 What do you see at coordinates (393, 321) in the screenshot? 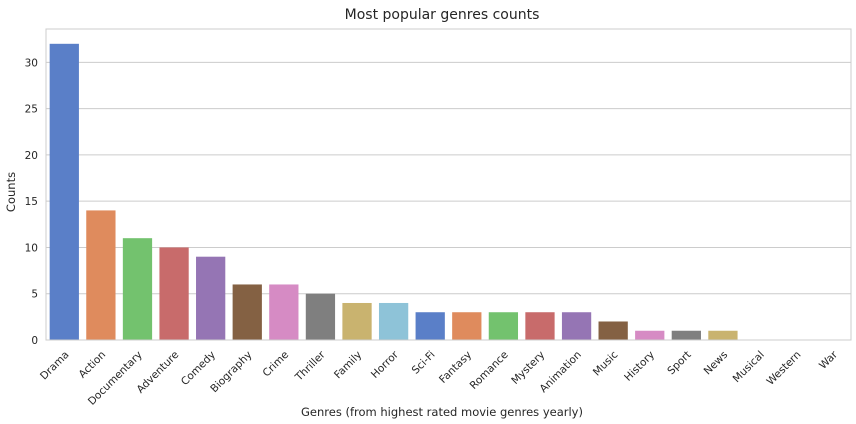
I see `bar-horror` at bounding box center [393, 321].